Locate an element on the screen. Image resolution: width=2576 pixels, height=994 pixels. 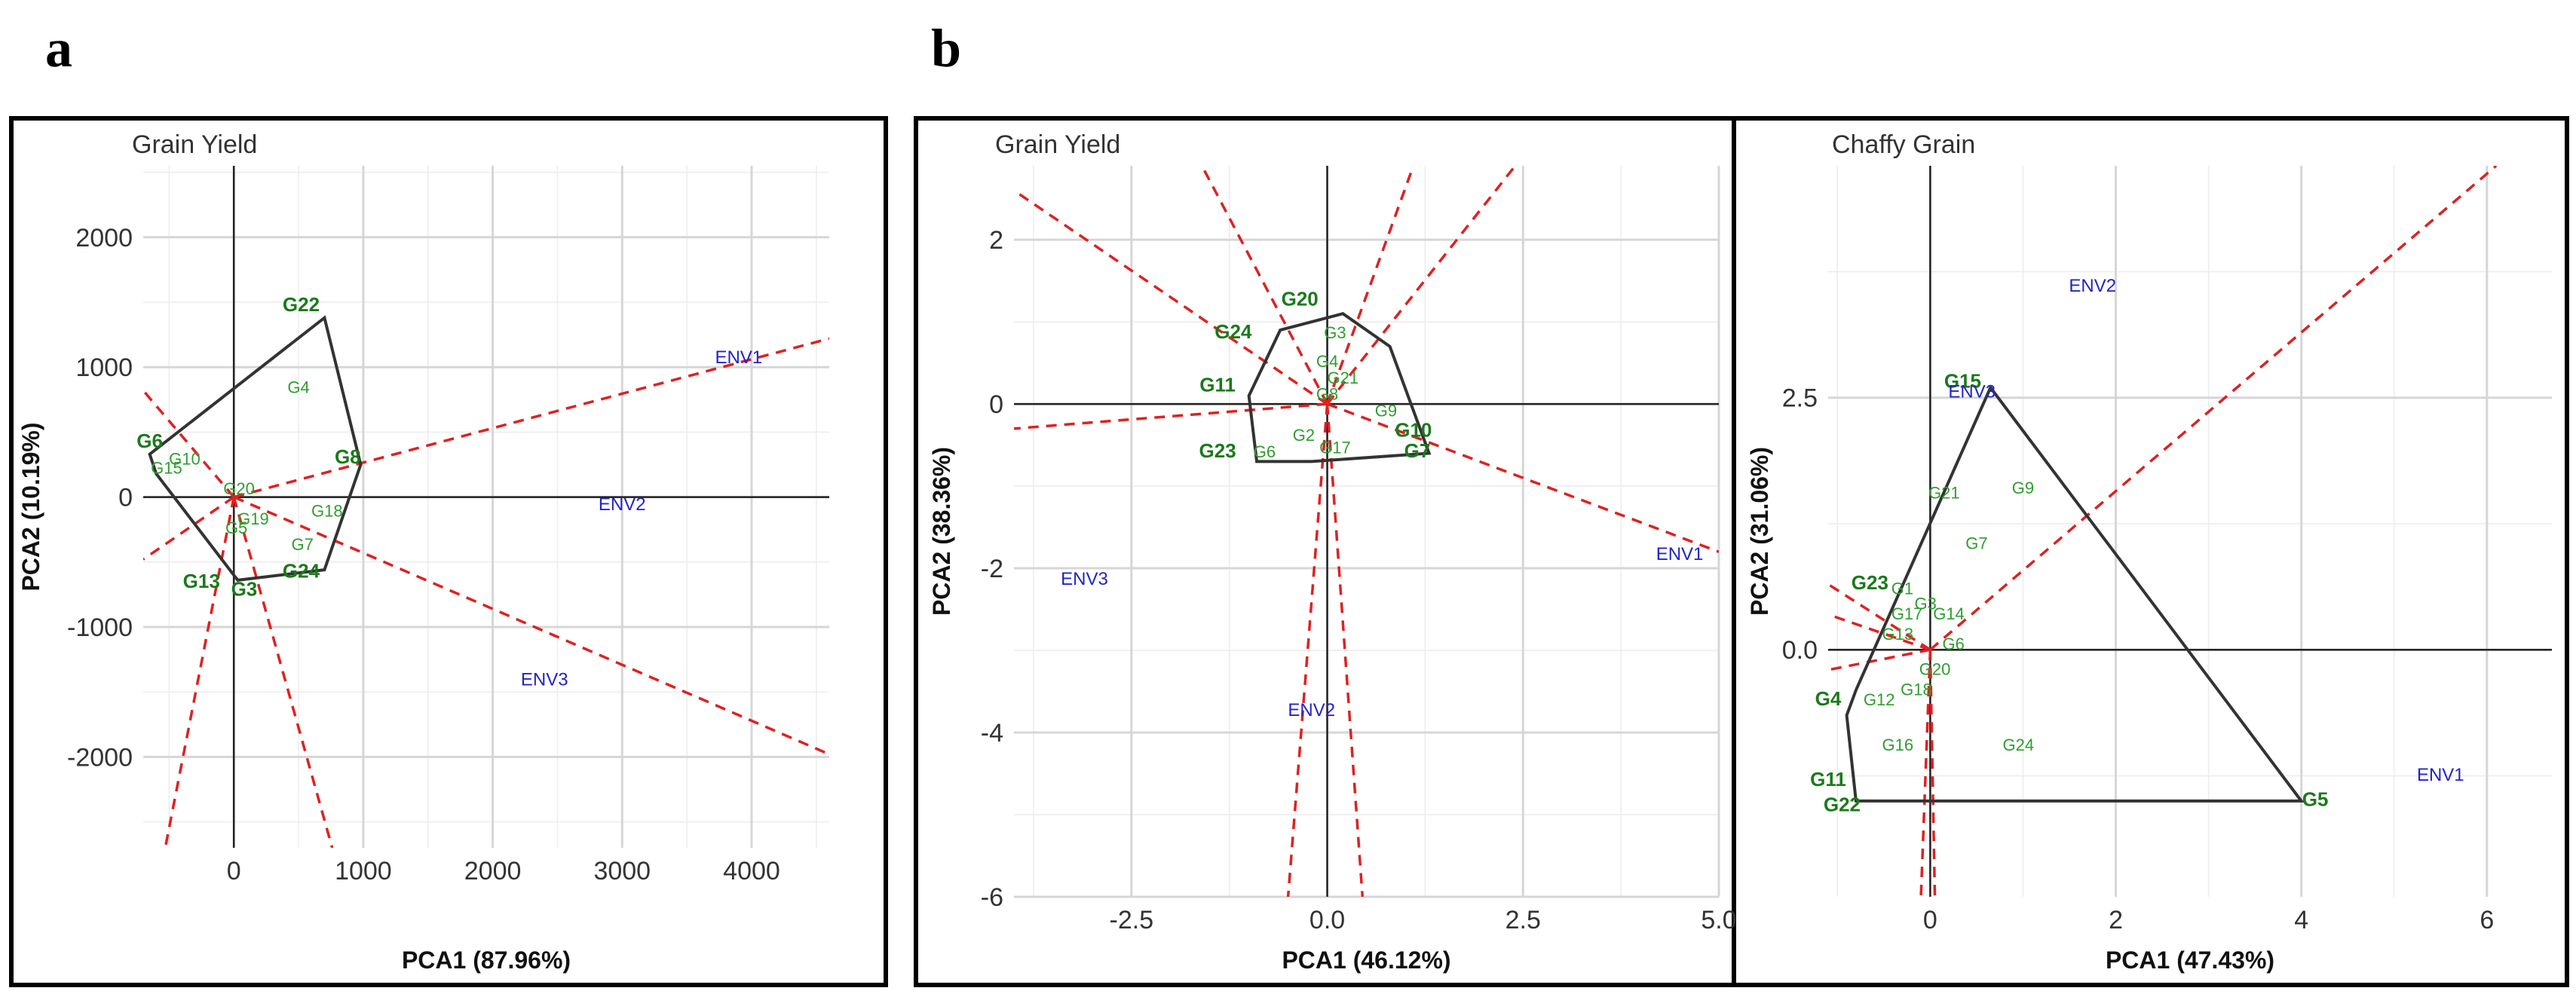
vertex-genotype-label: G5 is located at coordinates (2315, 799).